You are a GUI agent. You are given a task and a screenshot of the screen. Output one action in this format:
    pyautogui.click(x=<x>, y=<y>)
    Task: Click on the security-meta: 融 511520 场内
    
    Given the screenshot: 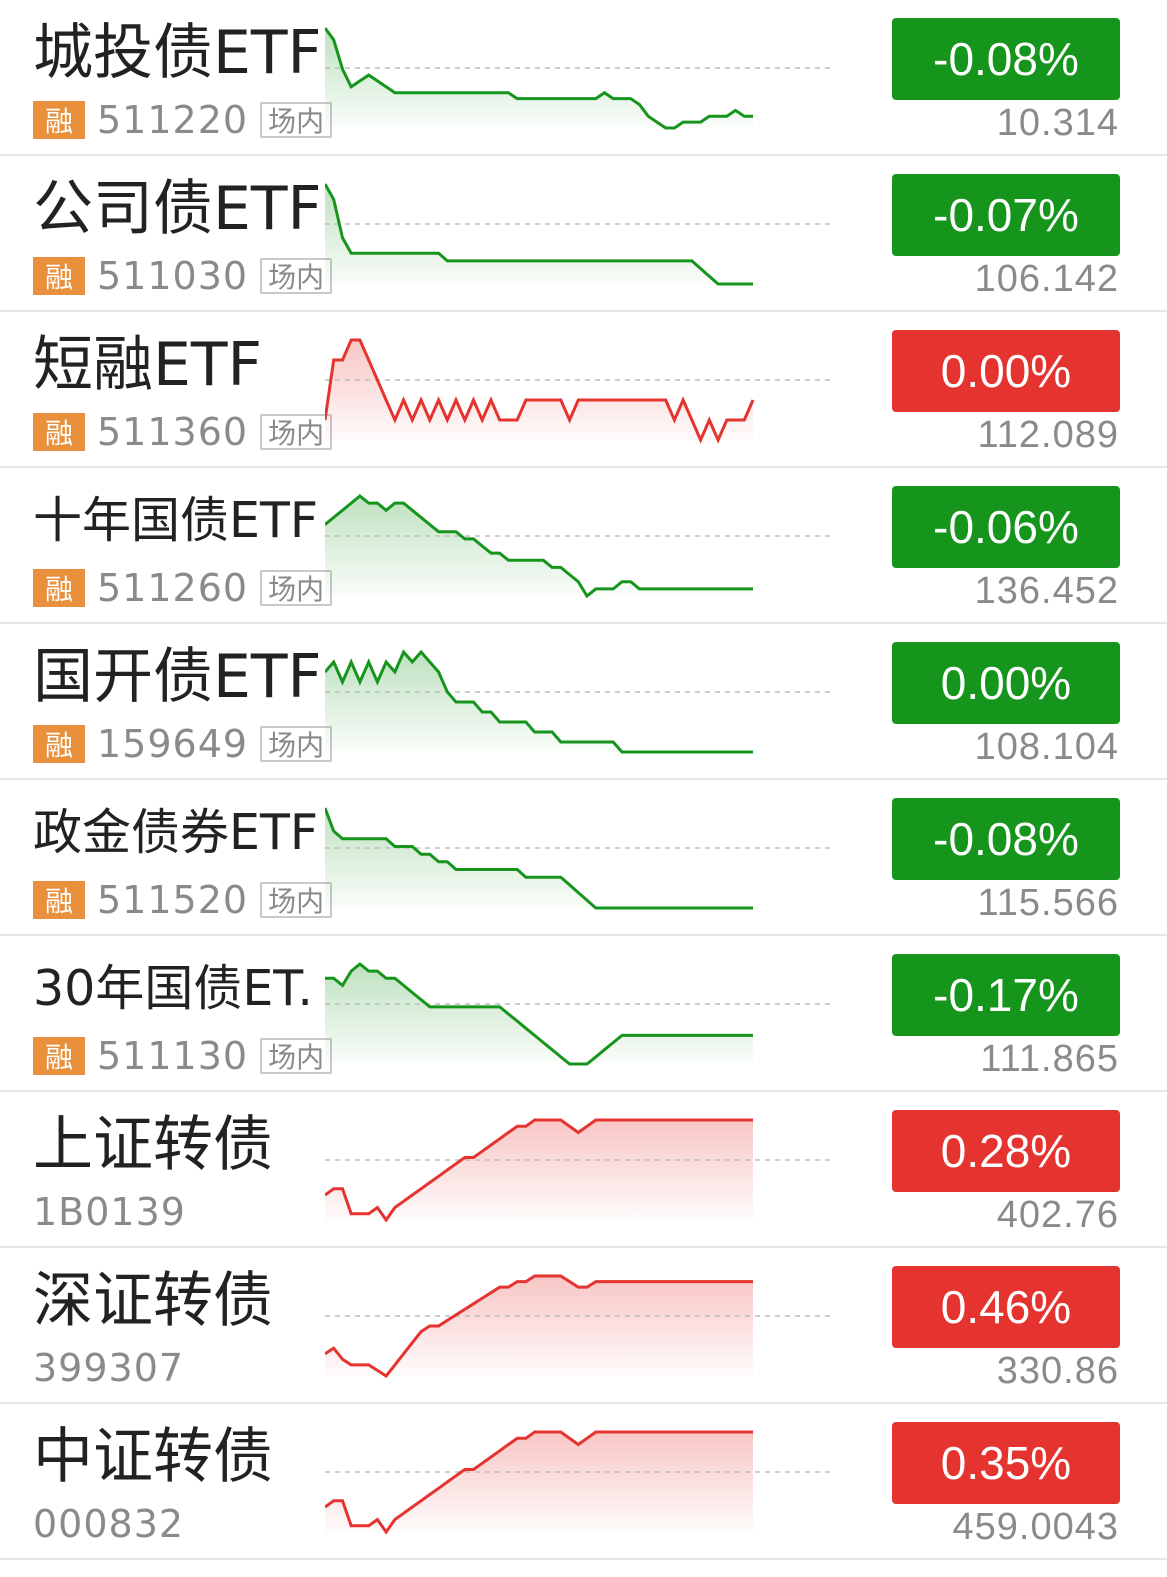 What is the action you would take?
    pyautogui.click(x=183, y=900)
    